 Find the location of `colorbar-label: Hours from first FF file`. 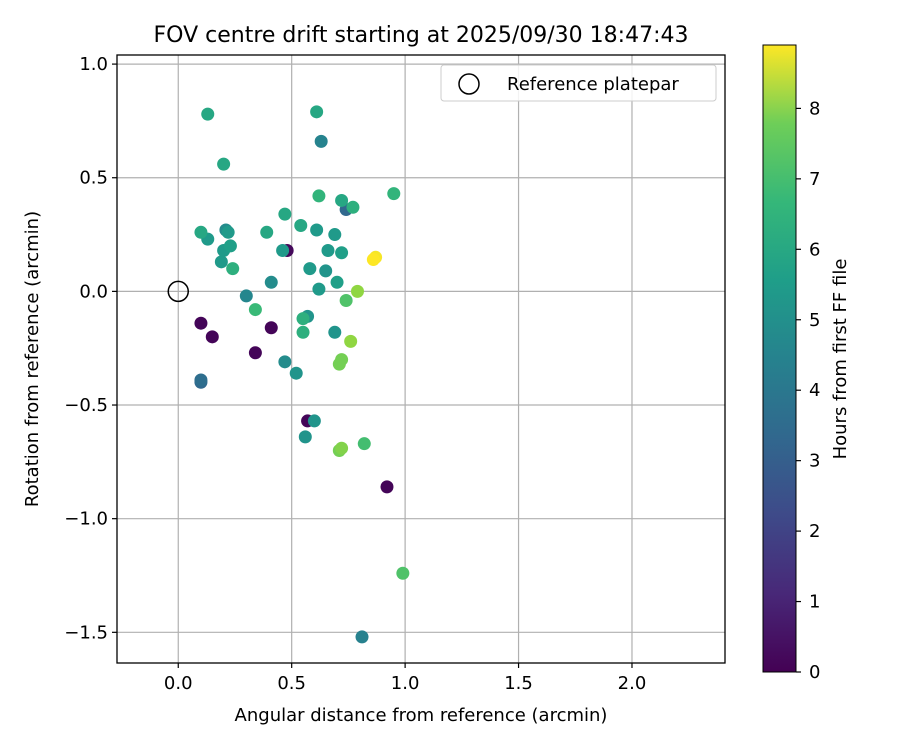

colorbar-label: Hours from first FF file is located at coordinates (840, 359).